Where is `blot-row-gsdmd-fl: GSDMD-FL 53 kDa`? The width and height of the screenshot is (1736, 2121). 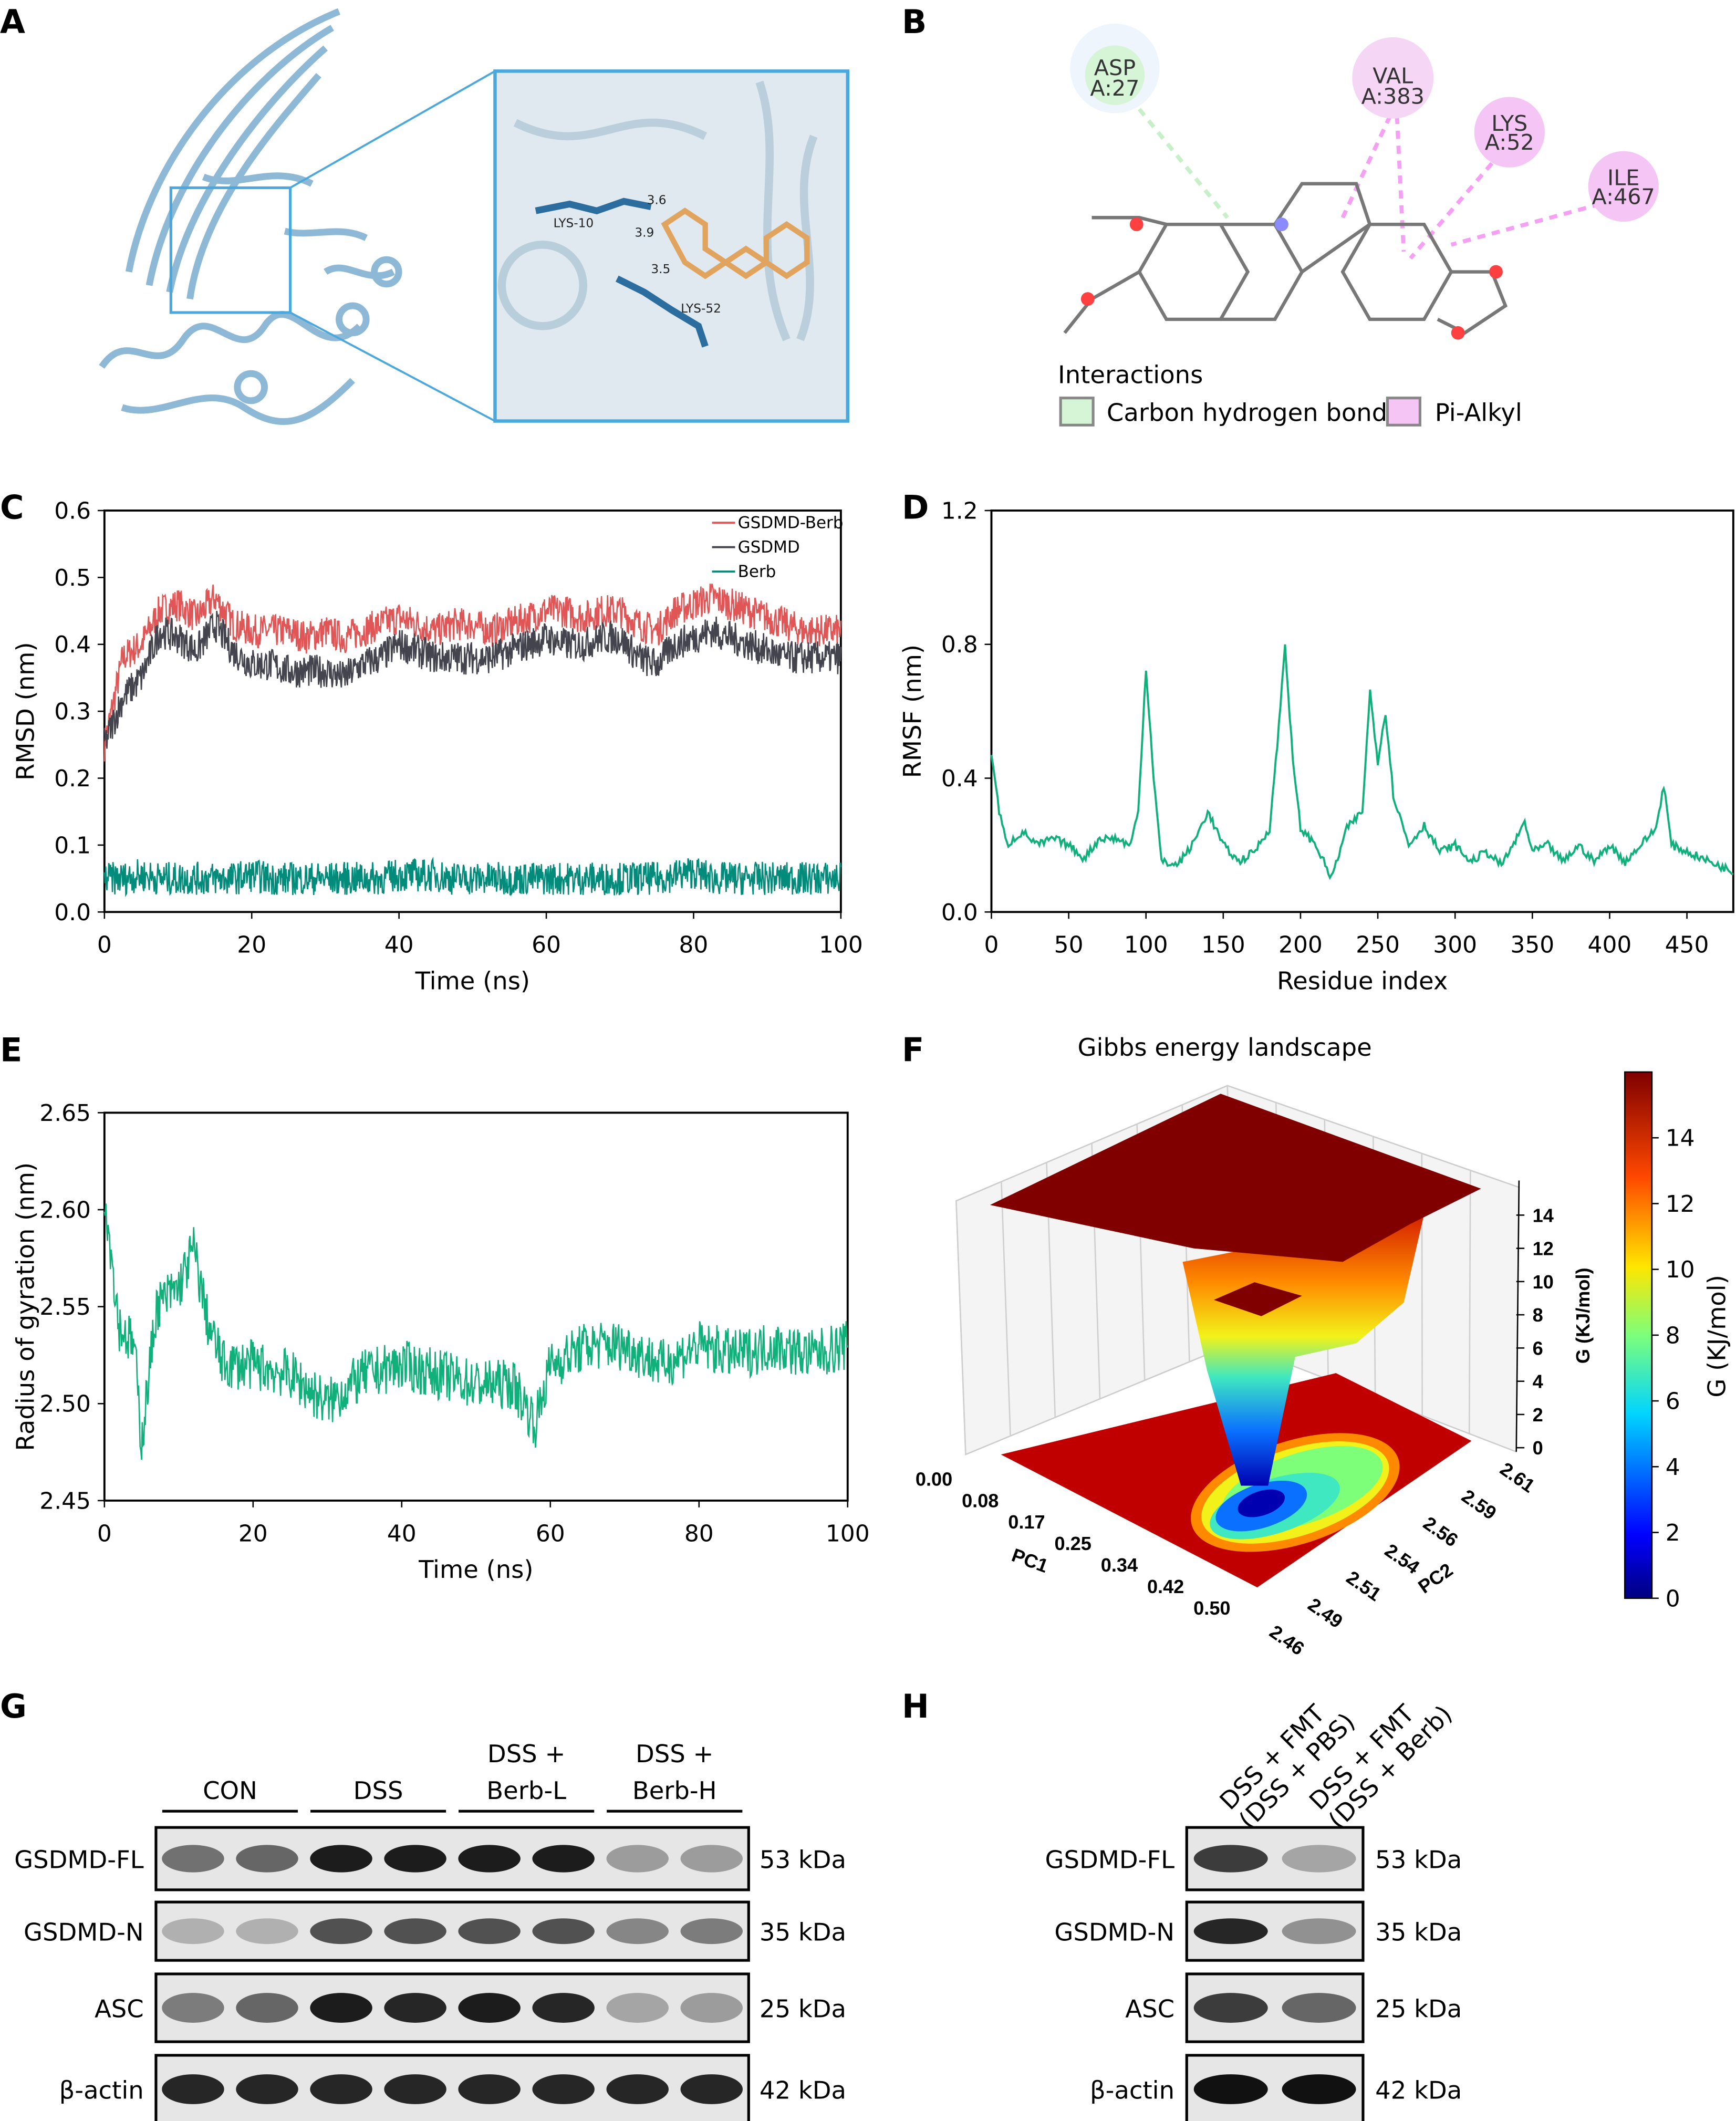 blot-row-gsdmd-fl: GSDMD-FL 53 kDa is located at coordinates (430, 1859).